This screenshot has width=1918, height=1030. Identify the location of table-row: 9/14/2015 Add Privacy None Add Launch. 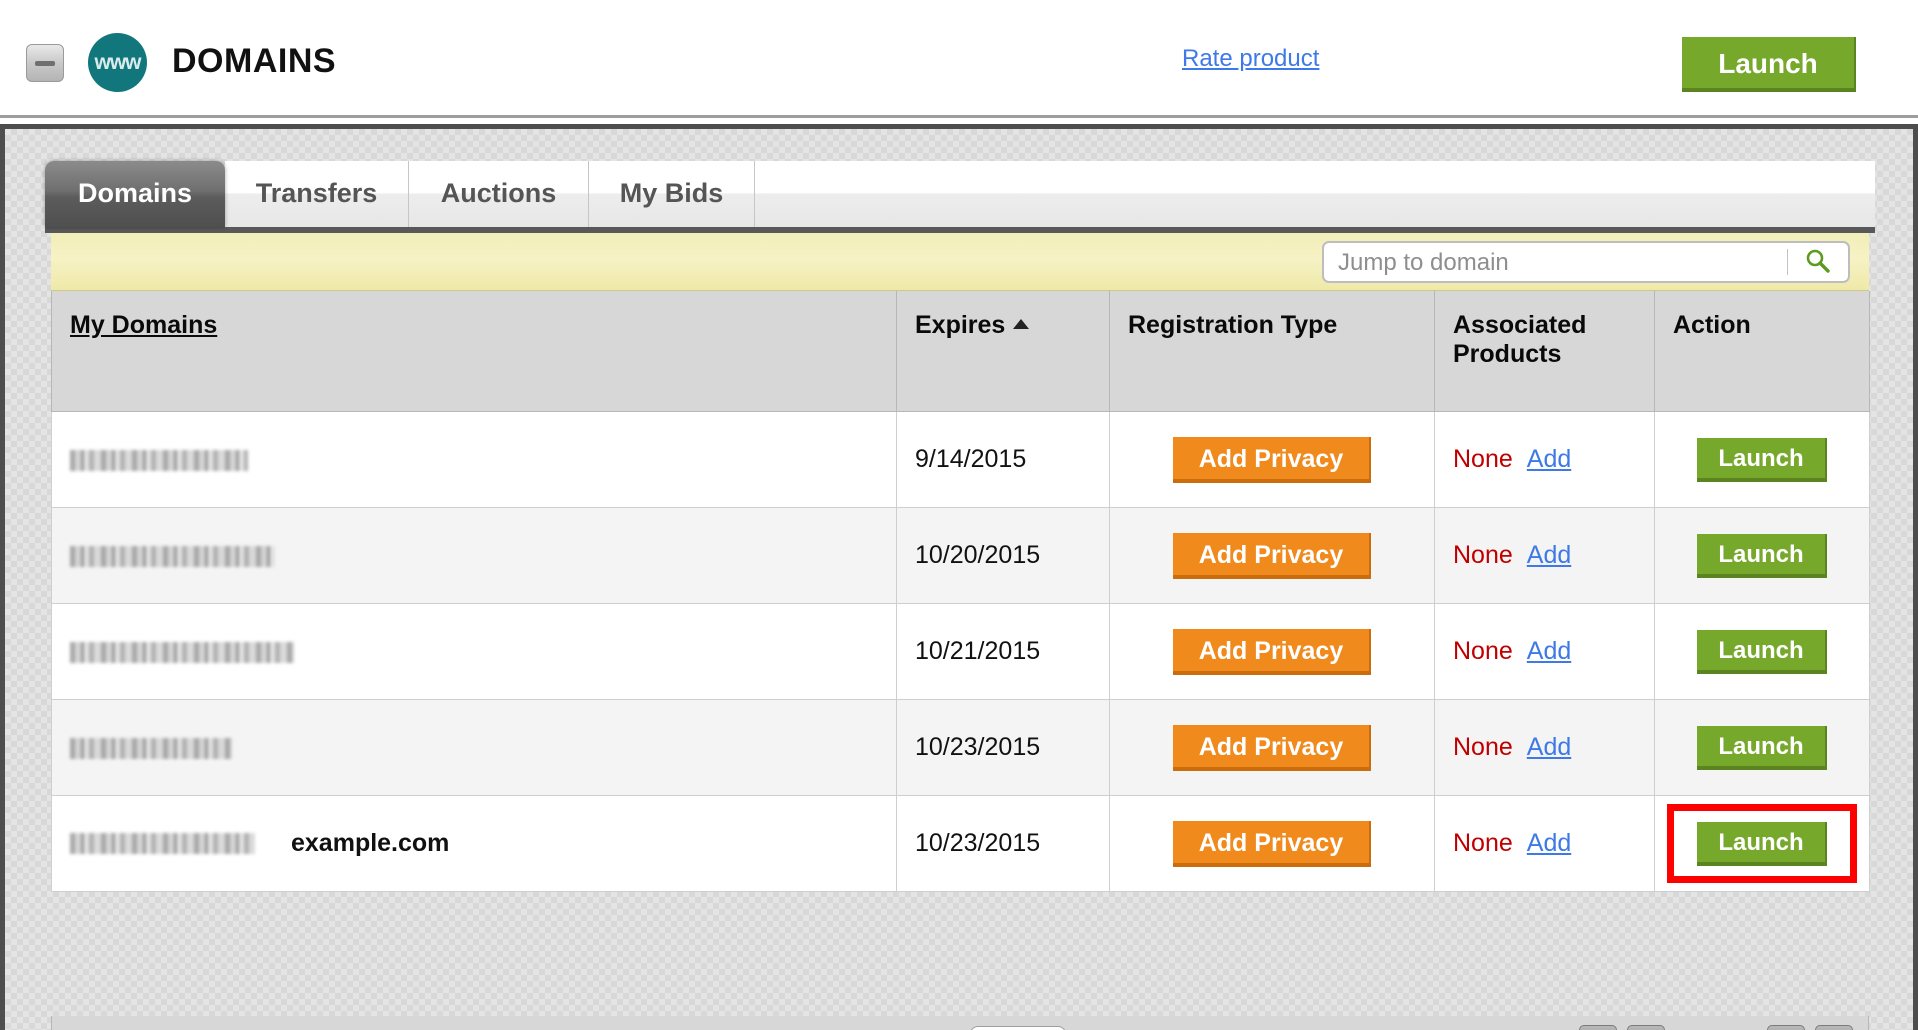
(960, 459).